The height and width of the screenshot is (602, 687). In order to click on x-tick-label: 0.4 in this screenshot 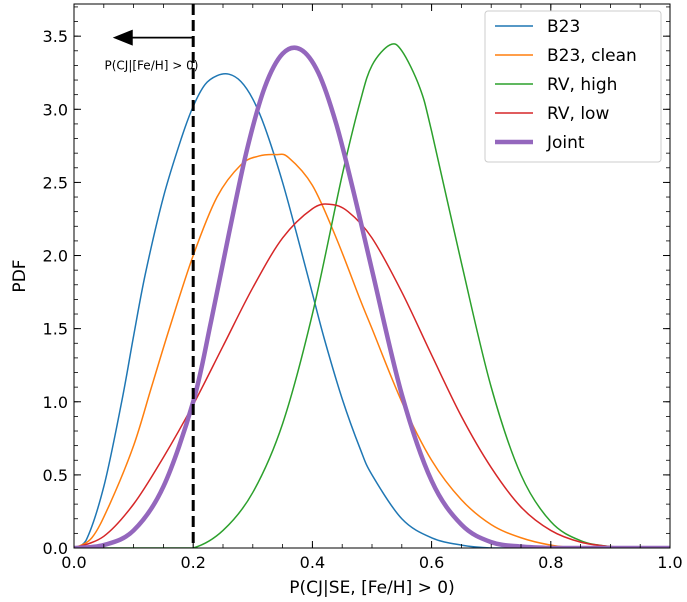, I will do `click(312, 562)`.